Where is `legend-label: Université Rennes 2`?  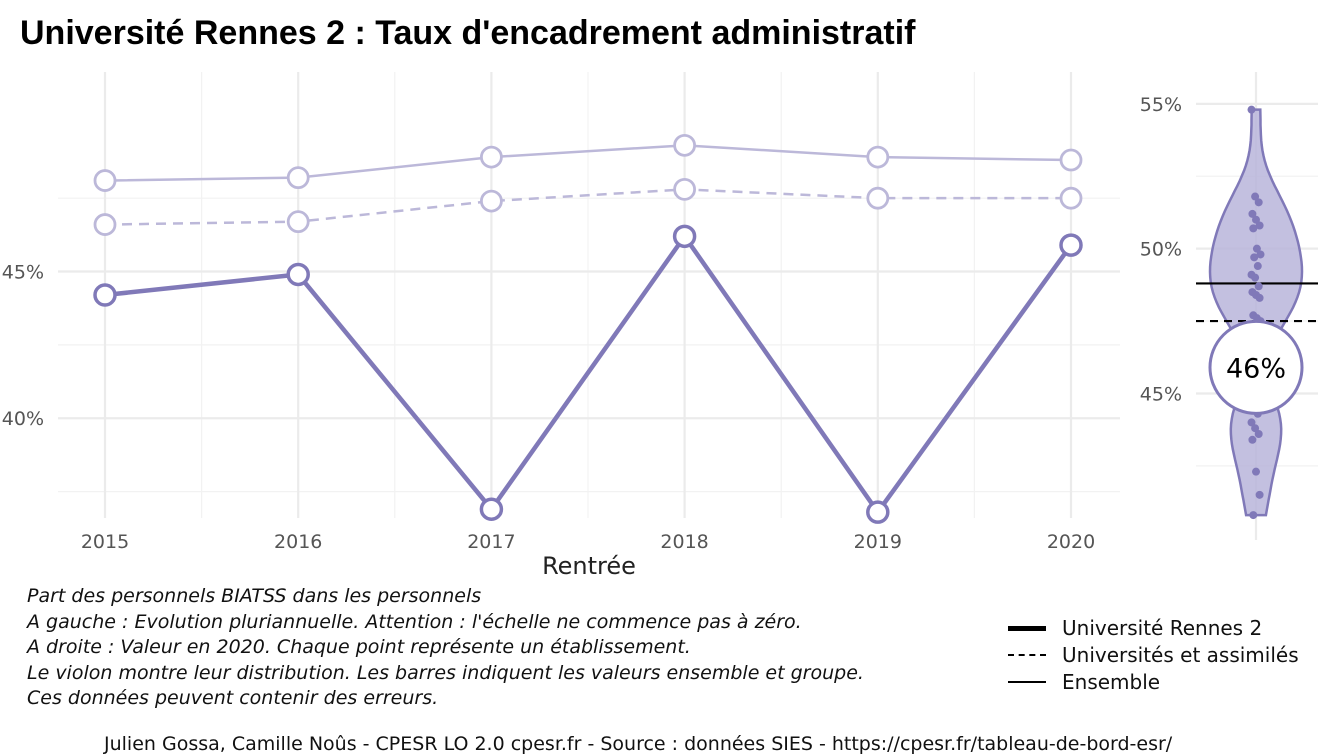
legend-label: Université Rennes 2 is located at coordinates (1162, 627).